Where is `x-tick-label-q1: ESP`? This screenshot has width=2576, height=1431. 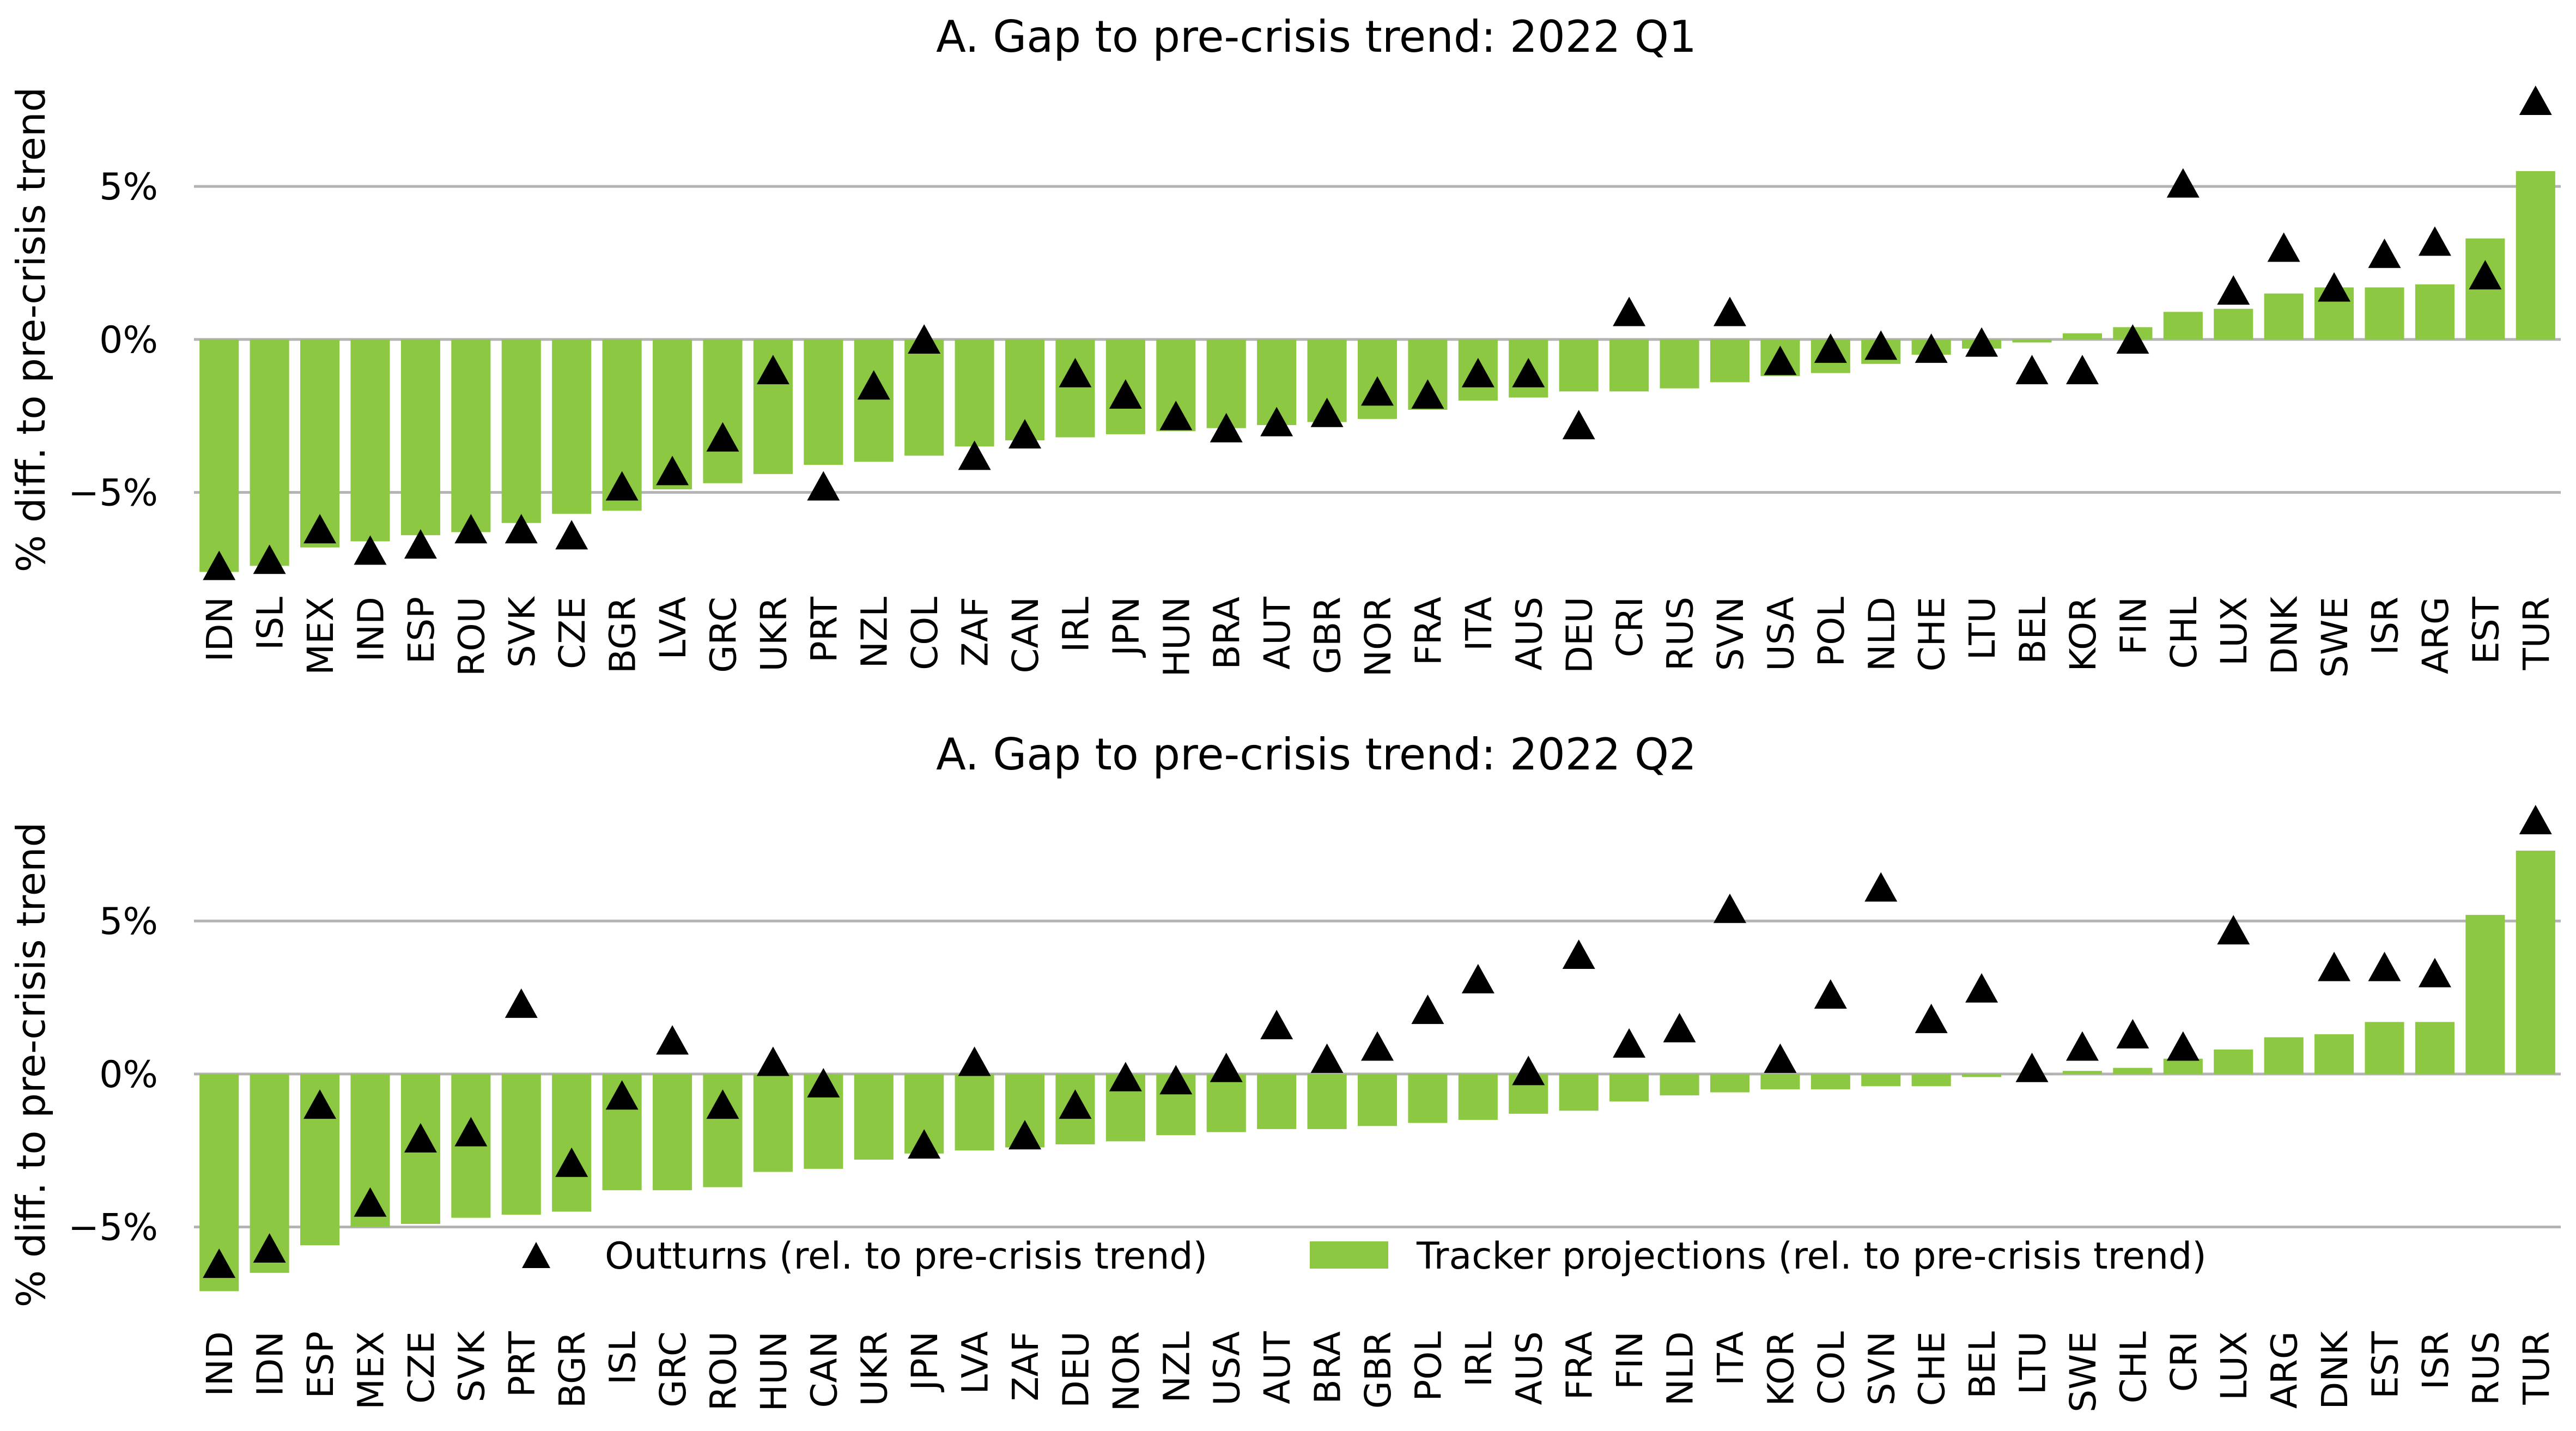
x-tick-label-q1: ESP is located at coordinates (421, 630).